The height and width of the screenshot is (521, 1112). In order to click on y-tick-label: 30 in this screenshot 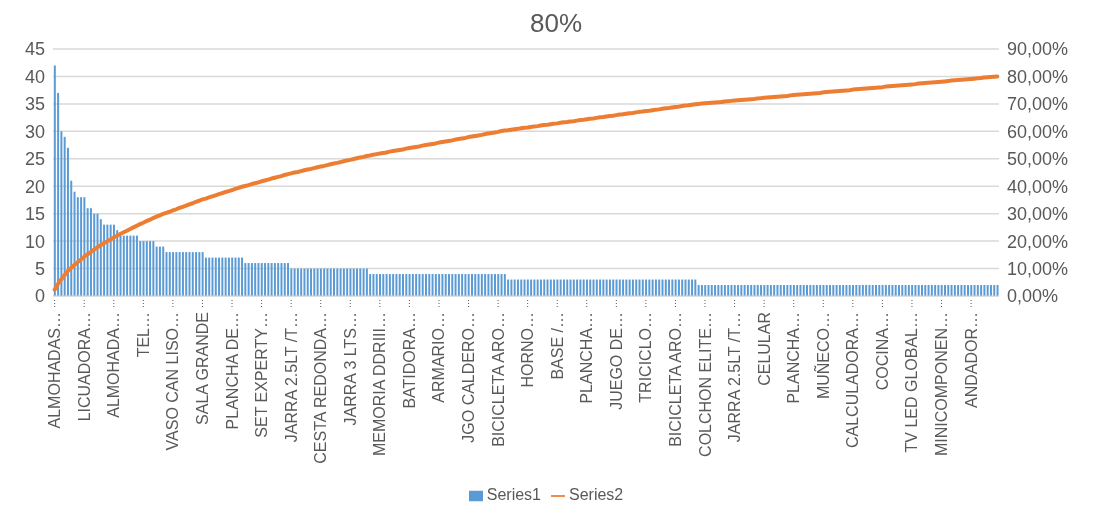, I will do `click(34, 131)`.